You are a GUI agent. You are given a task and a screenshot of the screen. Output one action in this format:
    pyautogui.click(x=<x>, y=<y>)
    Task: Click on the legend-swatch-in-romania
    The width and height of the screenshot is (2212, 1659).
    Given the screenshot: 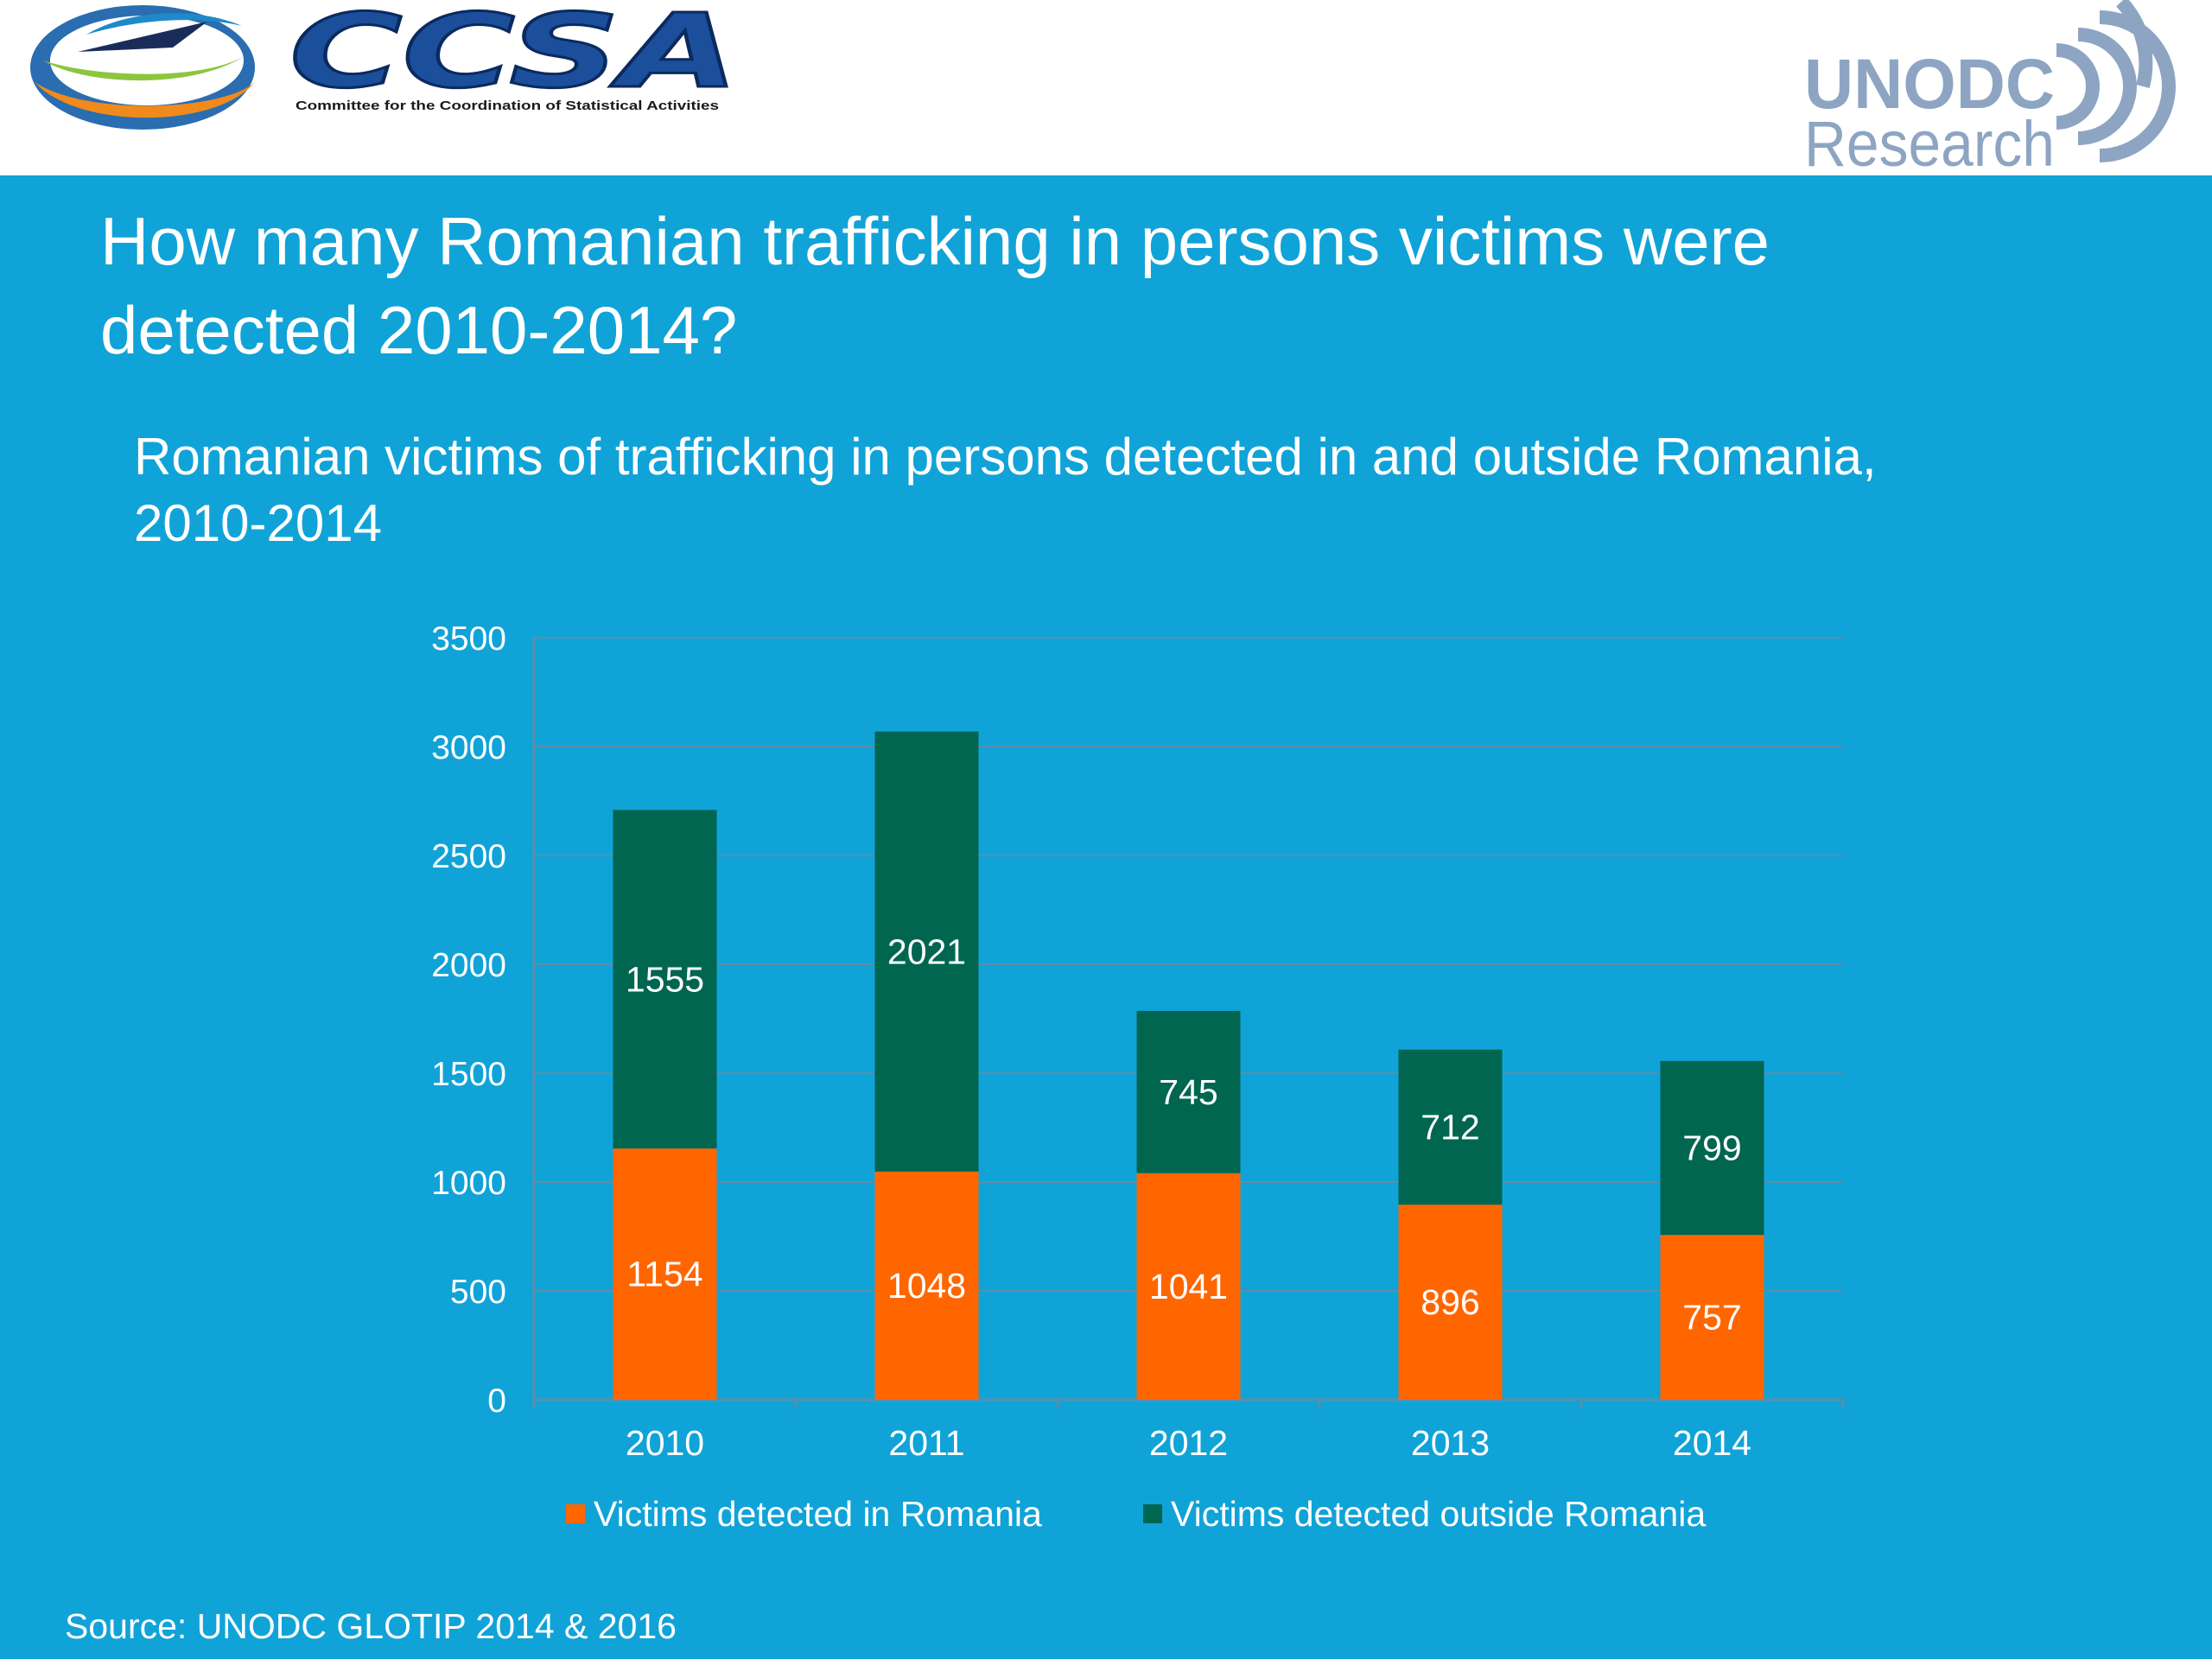 What is the action you would take?
    pyautogui.click(x=575, y=1513)
    